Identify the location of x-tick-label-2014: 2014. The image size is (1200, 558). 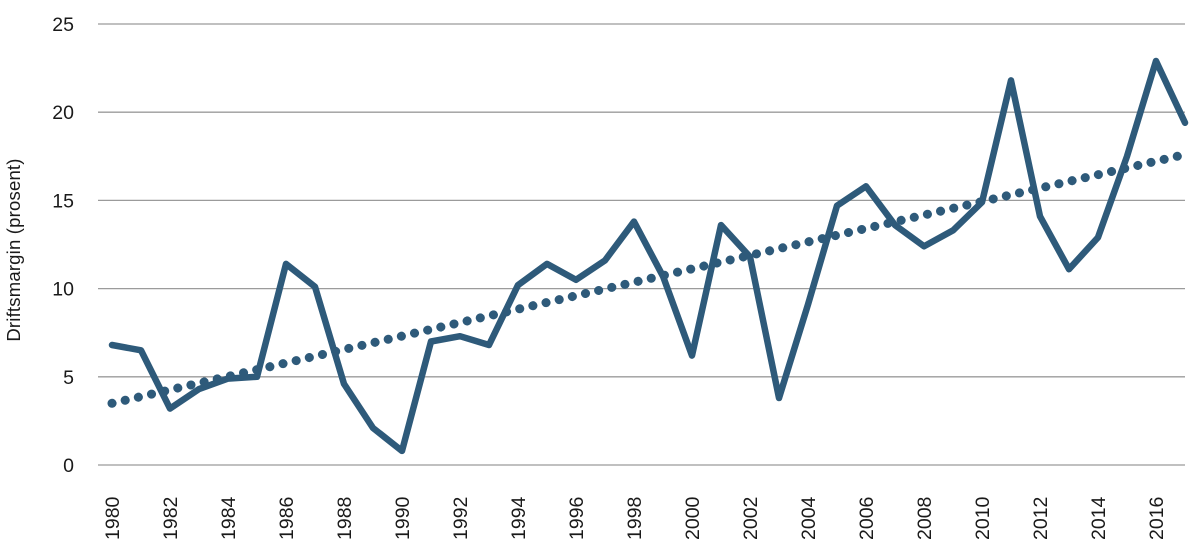
(1099, 518).